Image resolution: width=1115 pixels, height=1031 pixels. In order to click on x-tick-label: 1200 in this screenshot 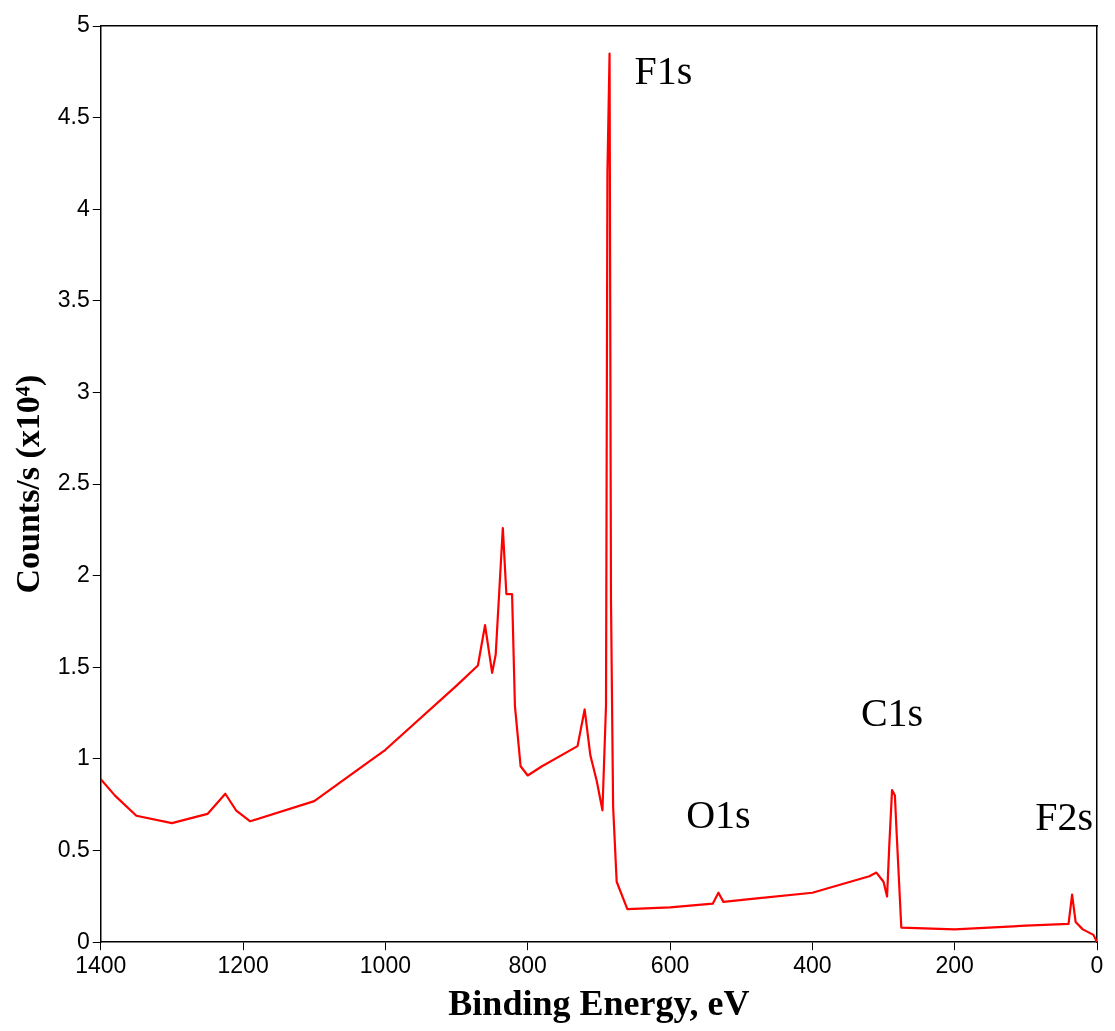, I will do `click(243, 965)`.